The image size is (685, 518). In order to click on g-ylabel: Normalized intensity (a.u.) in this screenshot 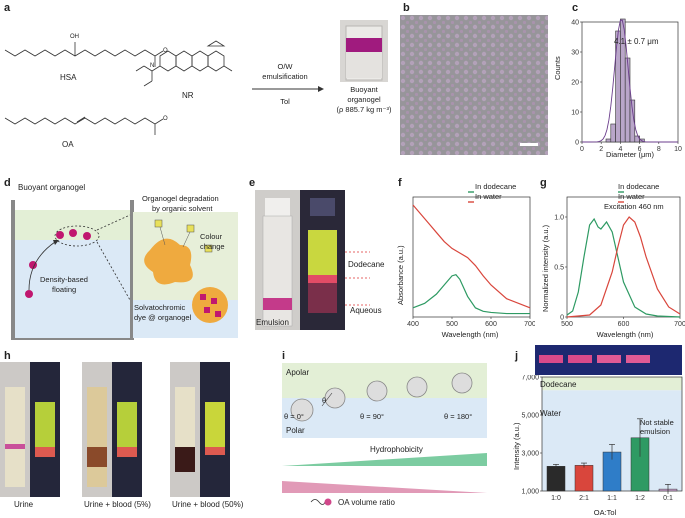, I will do `click(545, 268)`.